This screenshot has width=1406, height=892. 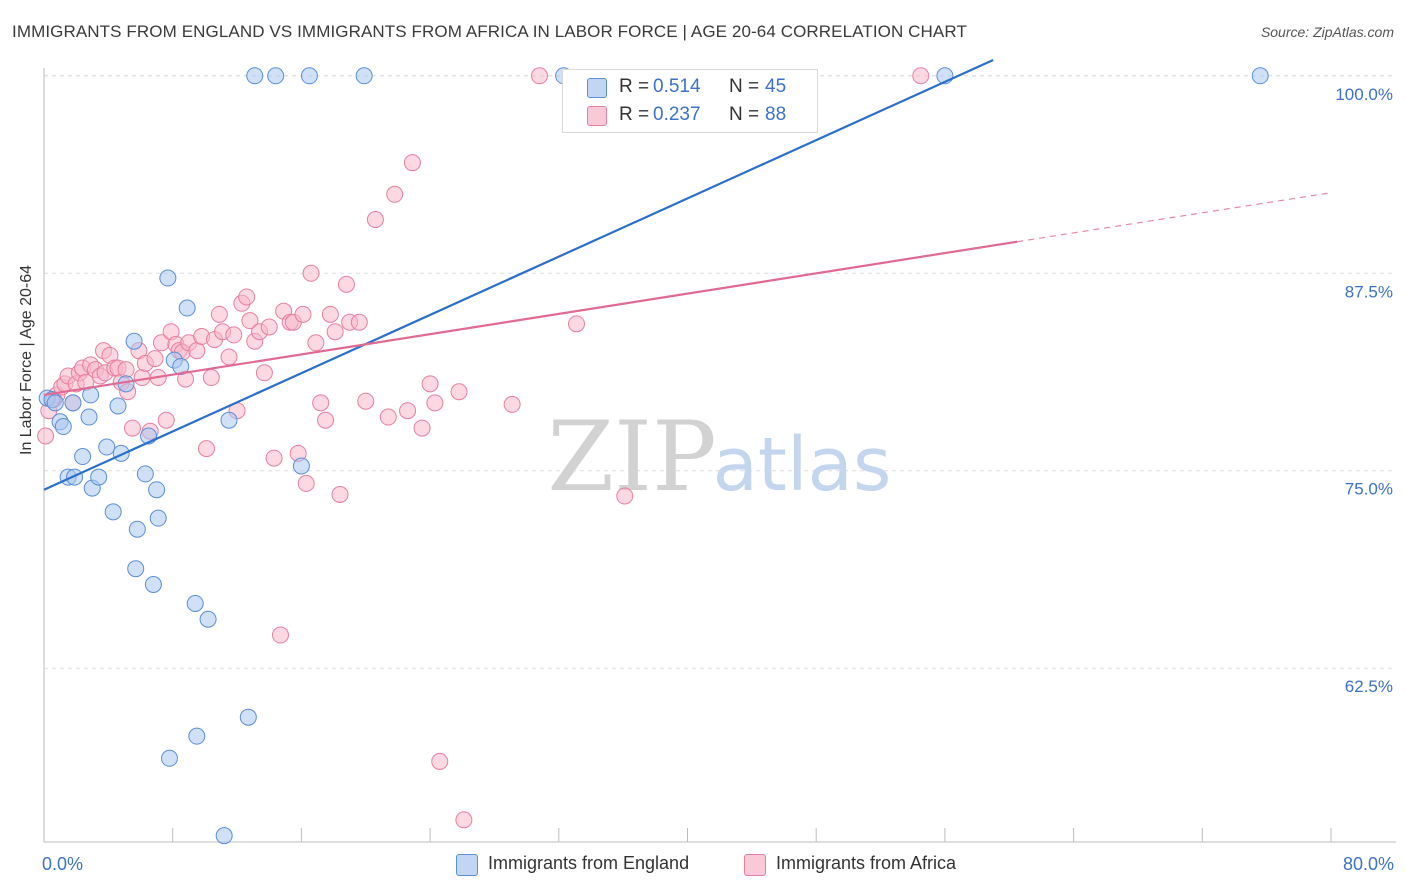 What do you see at coordinates (744, 86) in the screenshot?
I see `england-n-label: N =` at bounding box center [744, 86].